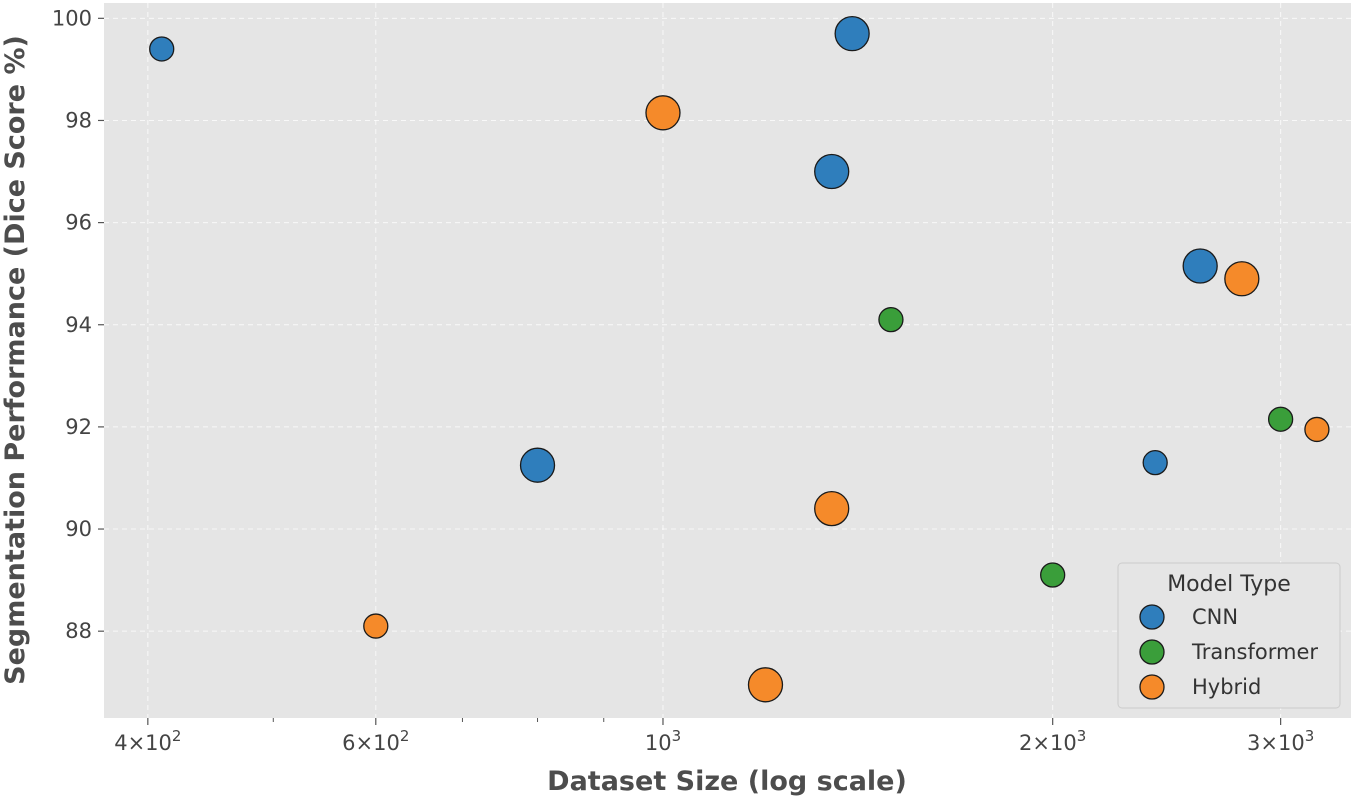 The height and width of the screenshot is (799, 1355). I want to click on y-tick-label: 96, so click(78, 223).